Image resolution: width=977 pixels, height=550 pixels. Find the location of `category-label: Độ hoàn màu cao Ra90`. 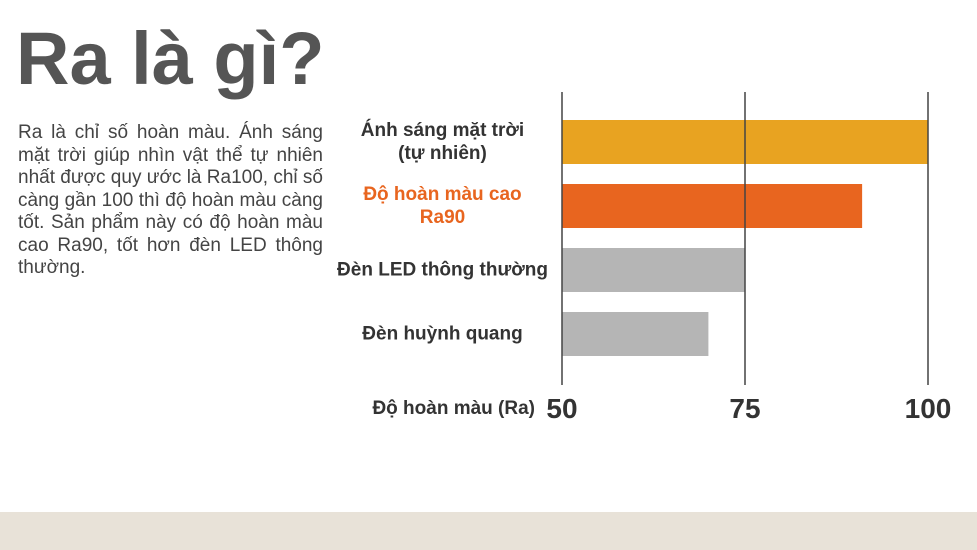

category-label: Độ hoàn màu cao Ra90 is located at coordinates (442, 206).